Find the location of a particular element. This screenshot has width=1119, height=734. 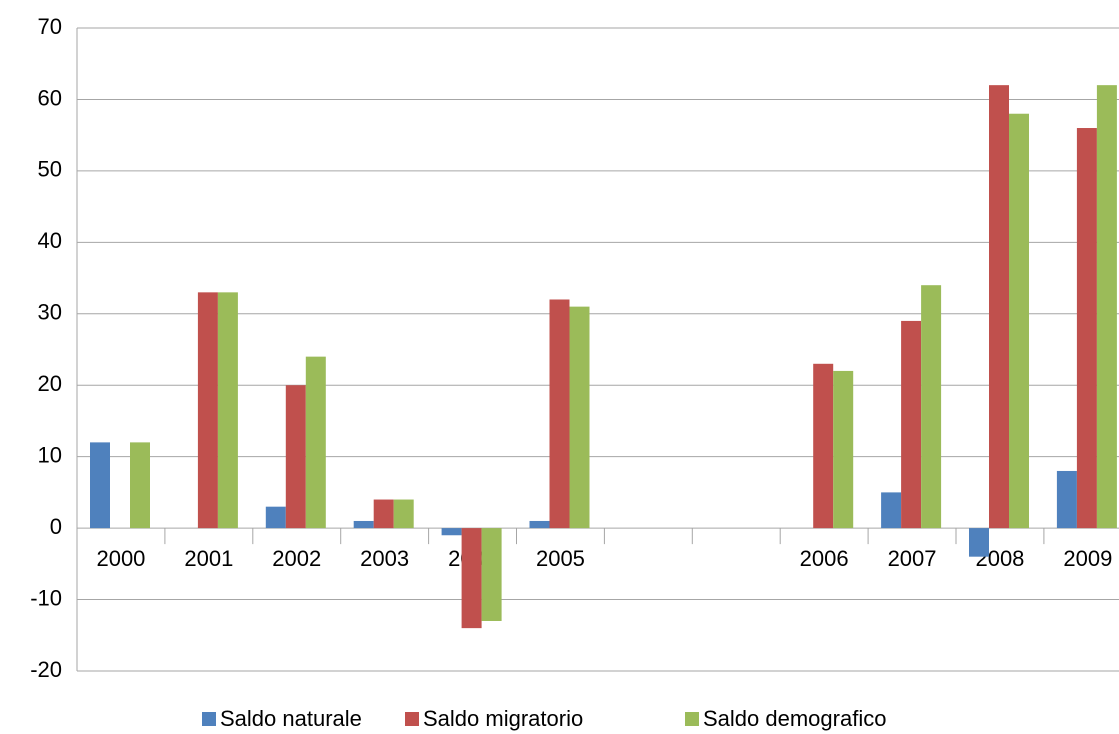

x-tick-label: 2003 is located at coordinates (384, 558).